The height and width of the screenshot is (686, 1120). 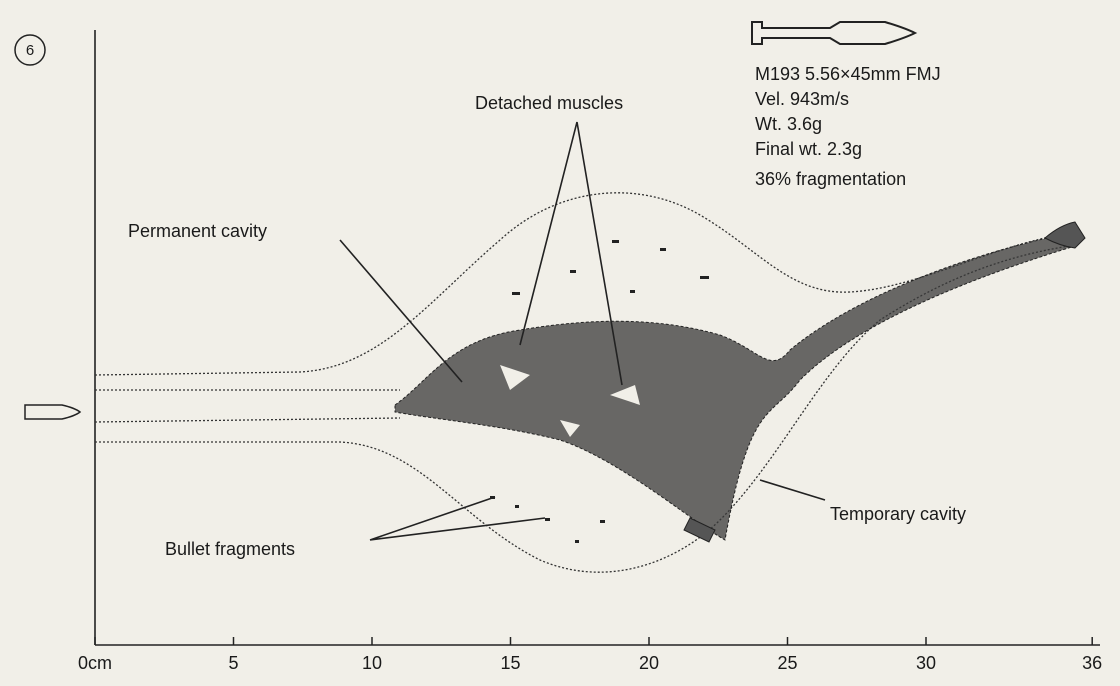 I want to click on bullet-base-fragment, so click(x=699, y=530).